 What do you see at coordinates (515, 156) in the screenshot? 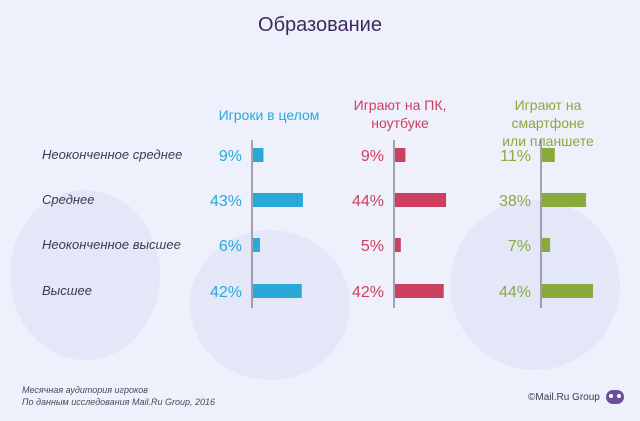
I see `data-label: 11%` at bounding box center [515, 156].